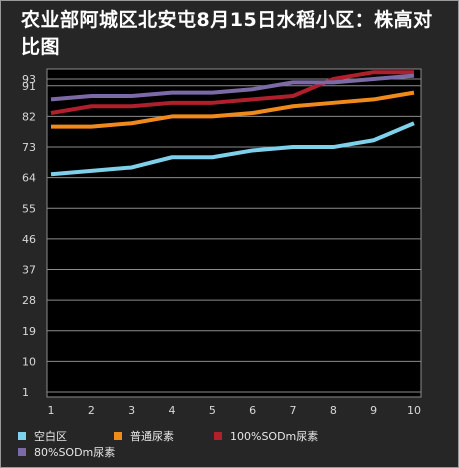 This screenshot has width=459, height=468. I want to click on y-tick-label: 46, so click(29, 239).